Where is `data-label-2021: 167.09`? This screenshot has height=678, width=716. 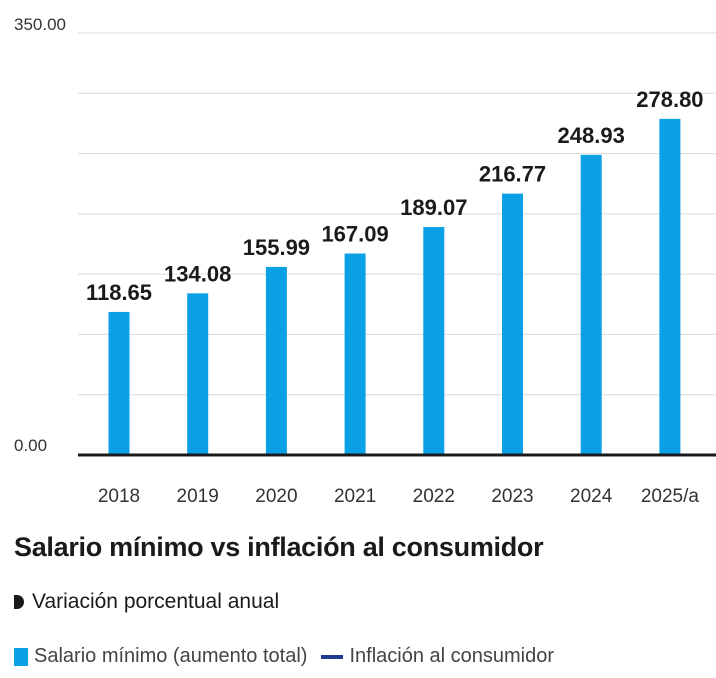
data-label-2021: 167.09 is located at coordinates (354, 234).